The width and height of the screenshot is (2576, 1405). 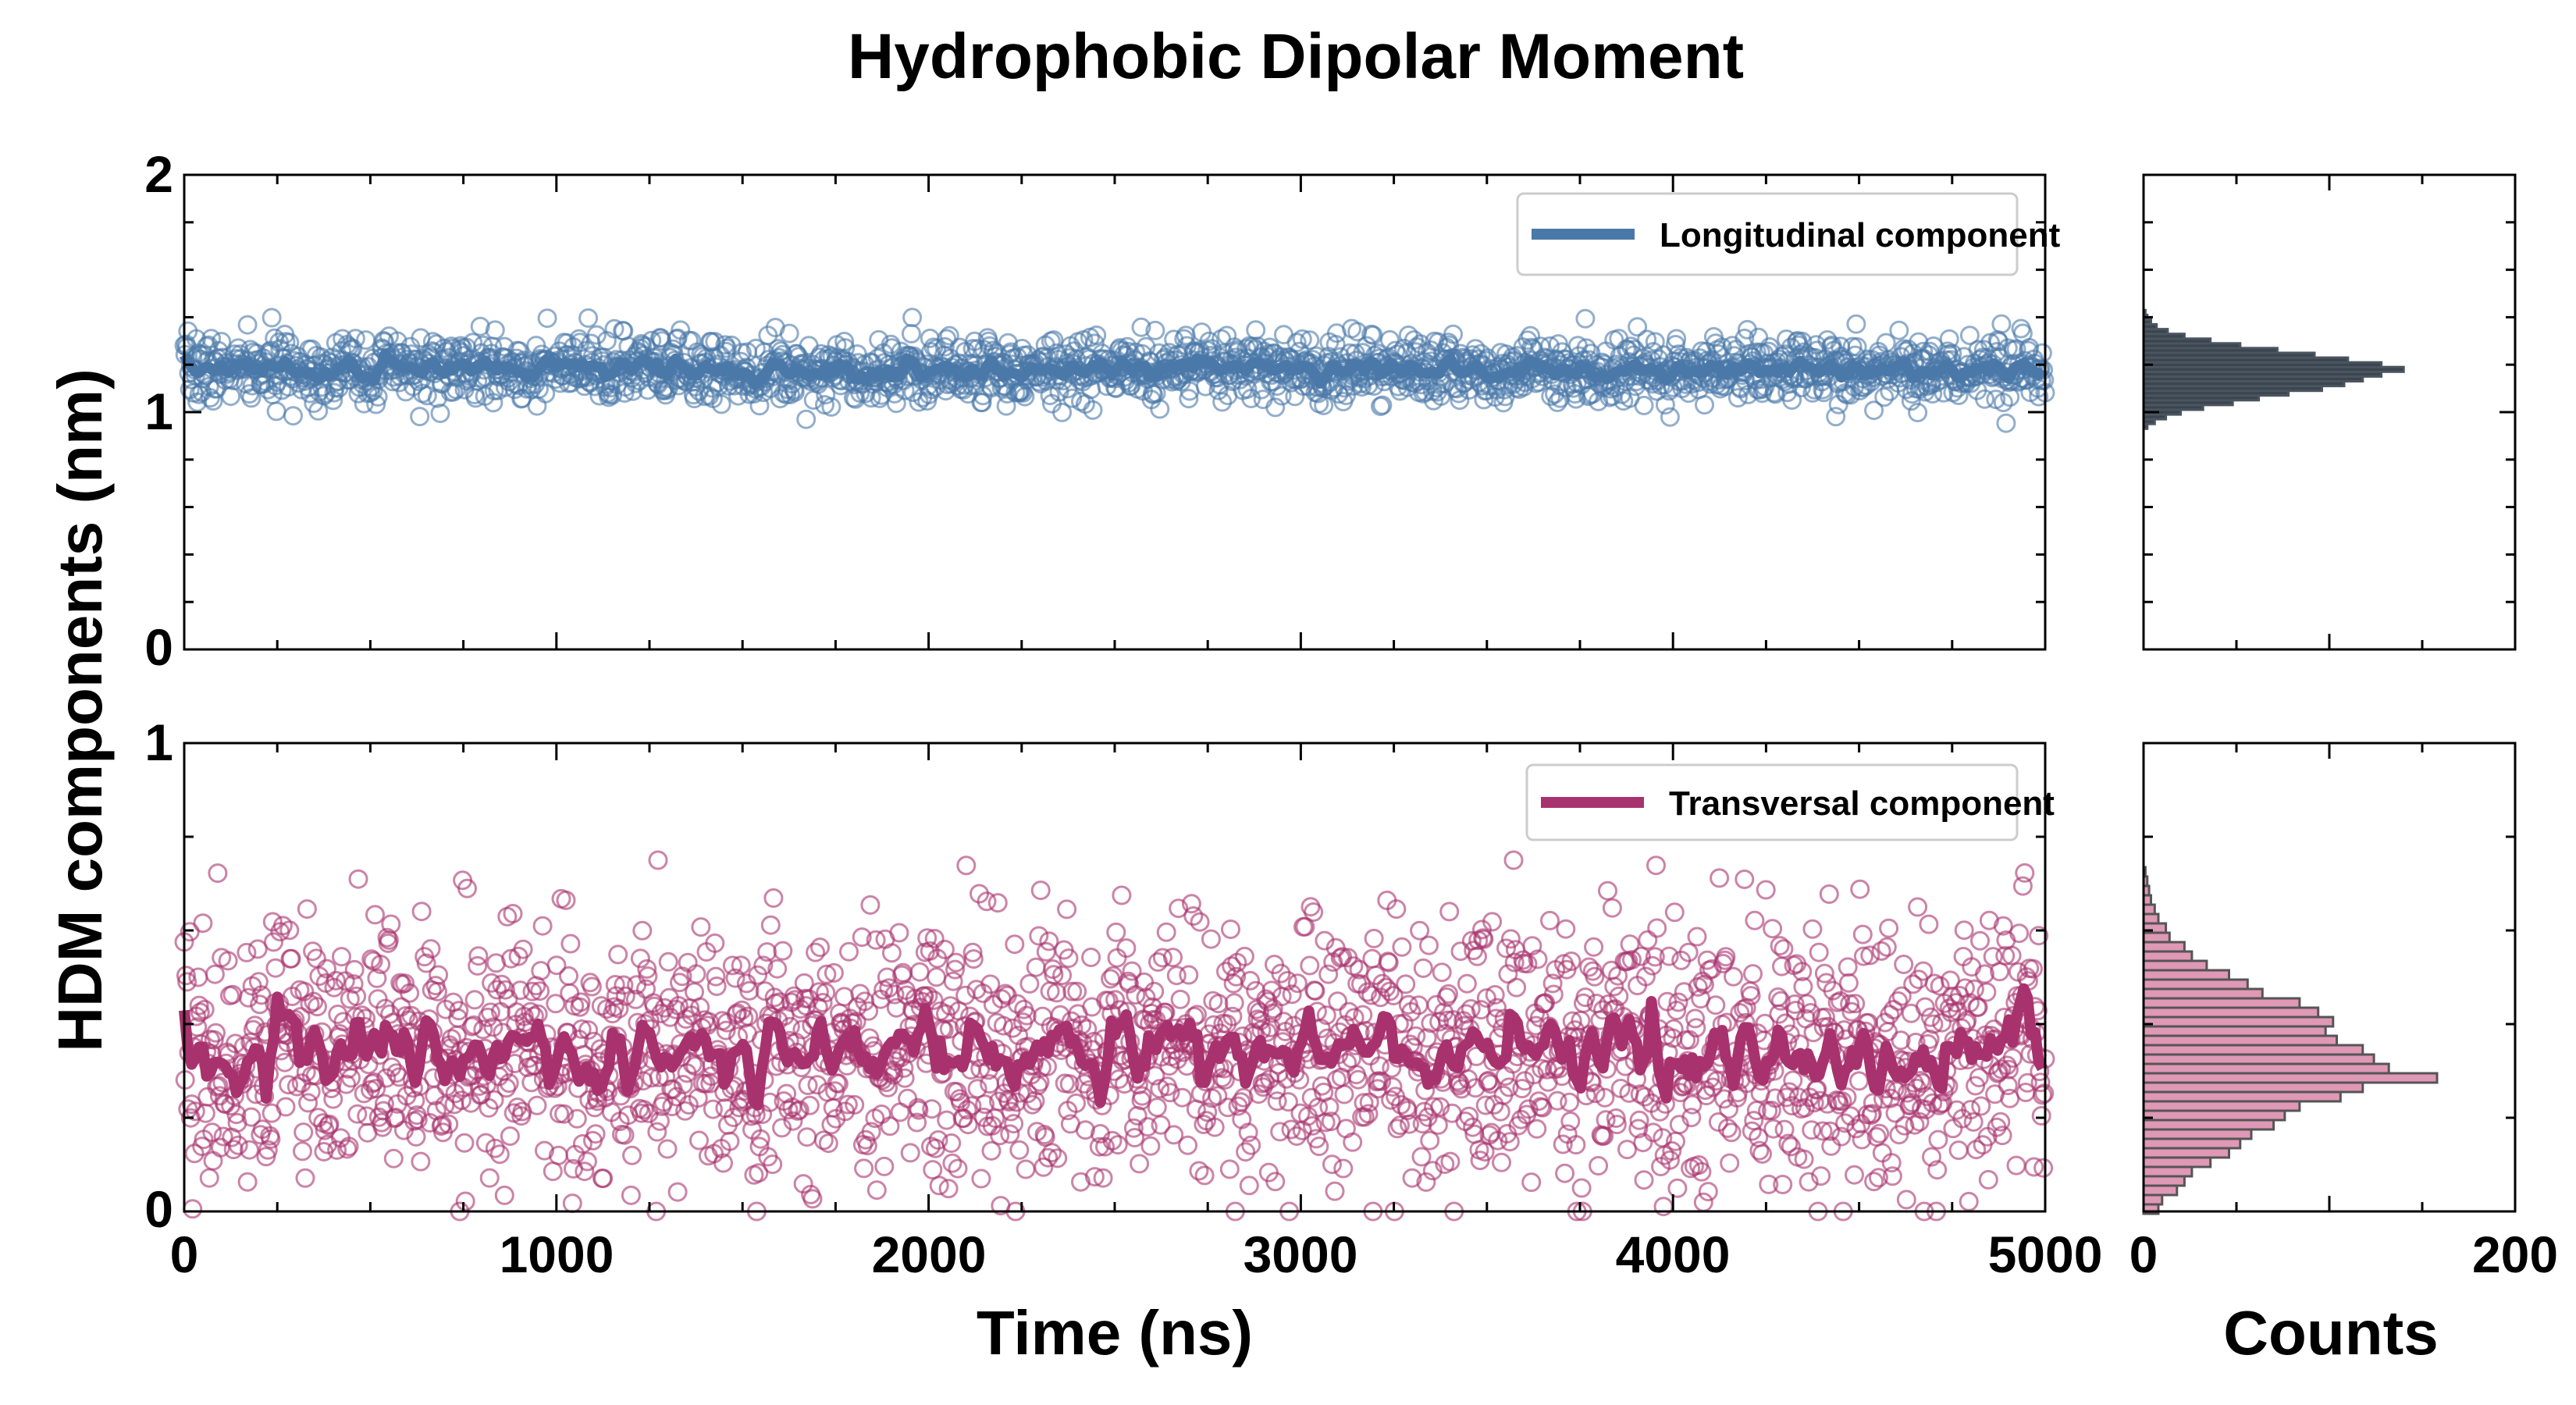 What do you see at coordinates (1296, 56) in the screenshot?
I see `chart-title: Hydrophobic Dipolar Moment` at bounding box center [1296, 56].